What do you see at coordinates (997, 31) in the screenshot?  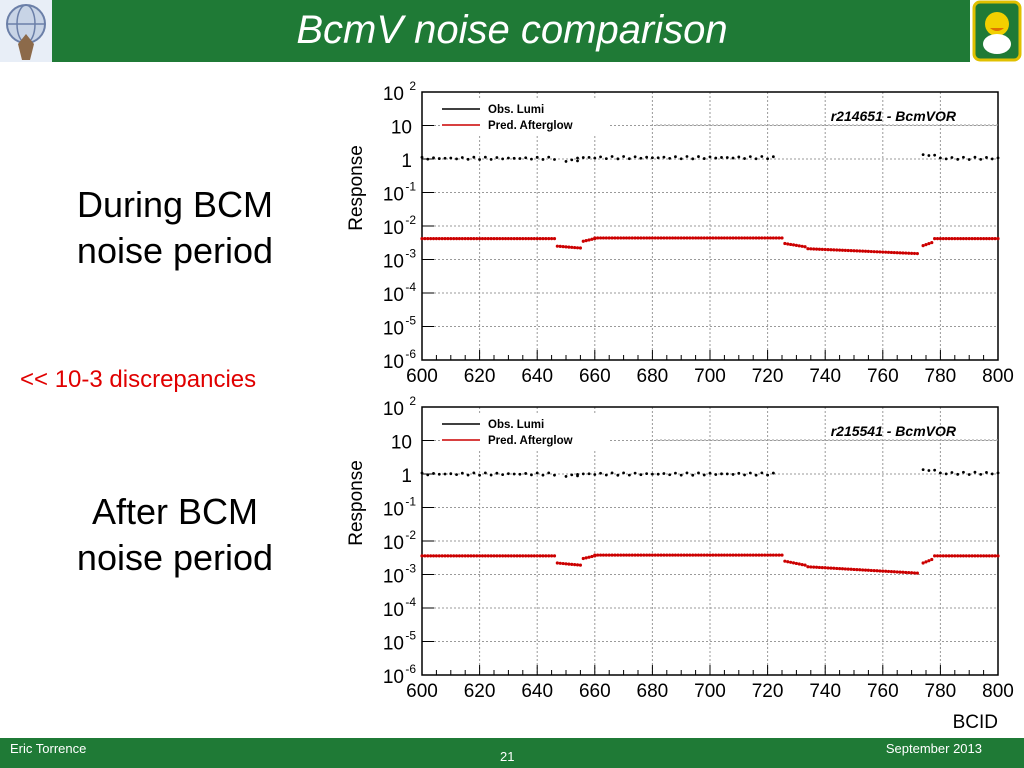 I see `duck-logo-icon` at bounding box center [997, 31].